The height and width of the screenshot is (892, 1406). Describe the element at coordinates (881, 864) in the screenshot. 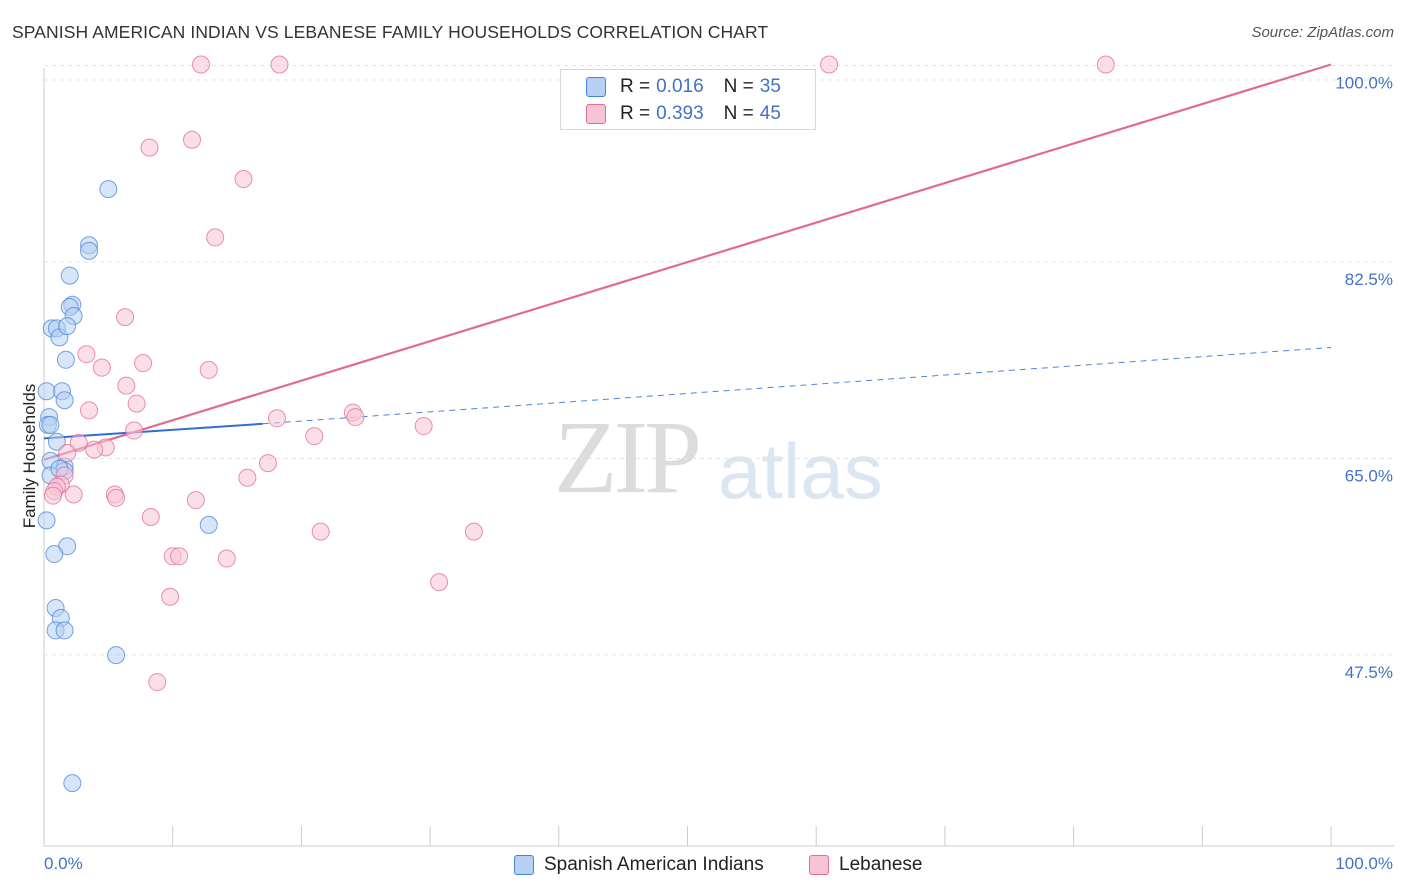

I see `legend-label: Lebanese` at that location.